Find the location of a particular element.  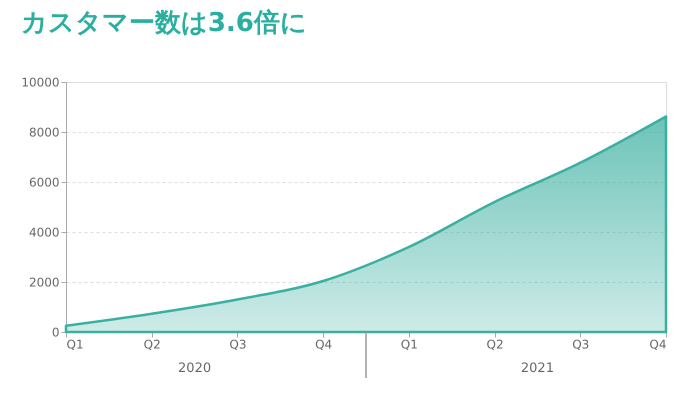

y-tick-label: 2000 is located at coordinates (44, 283).